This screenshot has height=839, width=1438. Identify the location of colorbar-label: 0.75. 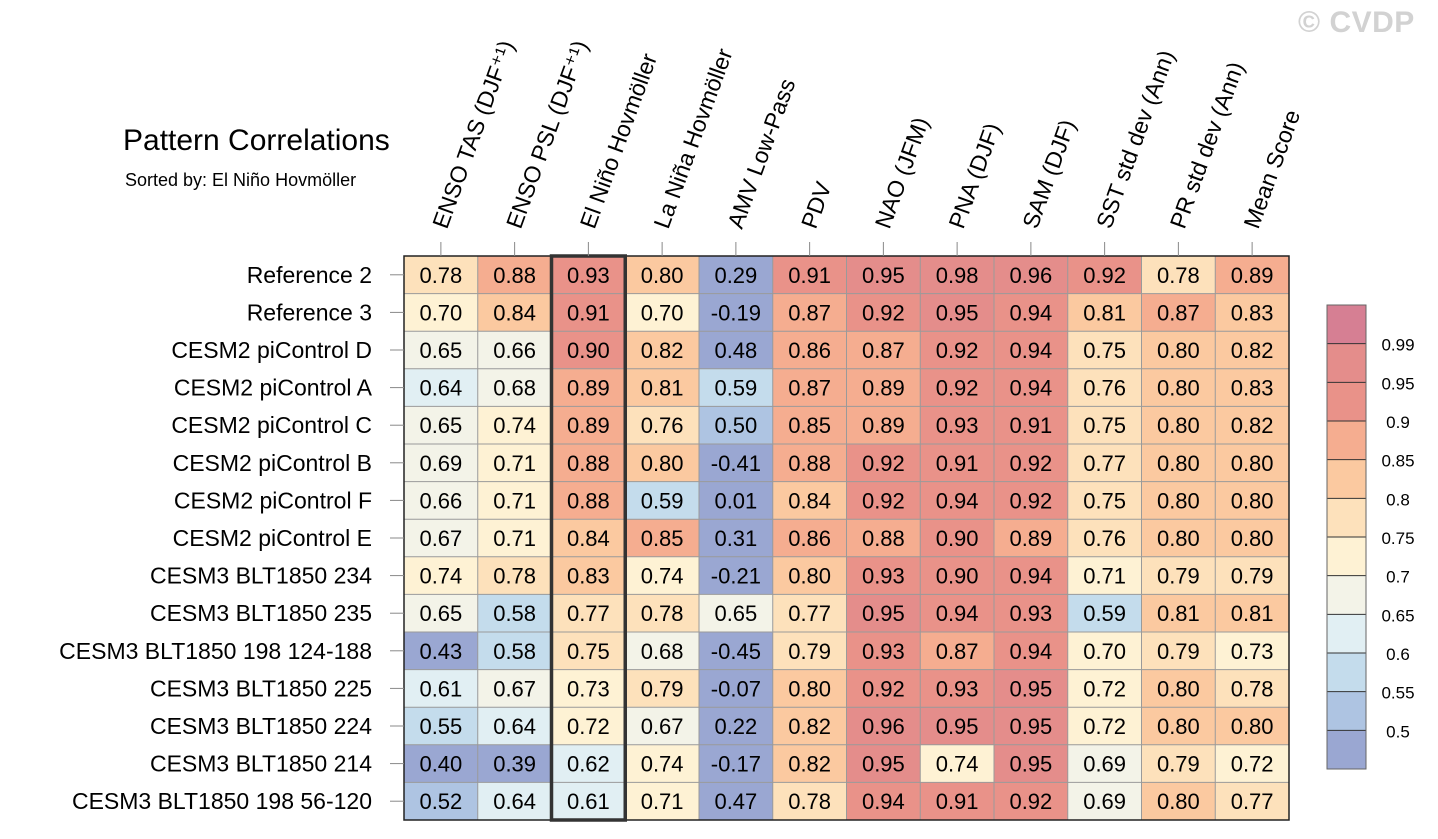
(1397, 538).